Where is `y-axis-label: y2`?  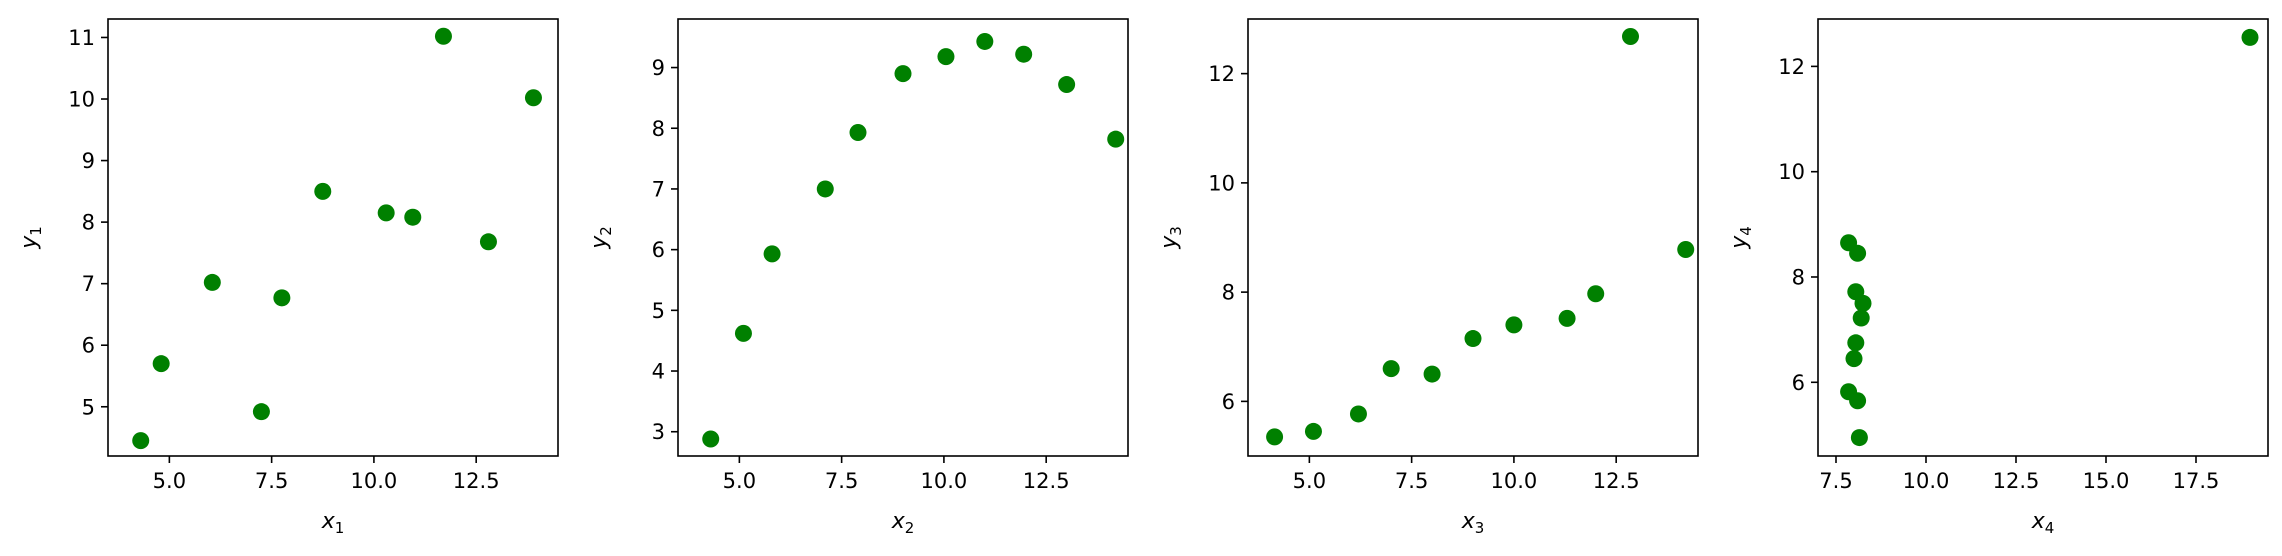 y-axis-label: y2 is located at coordinates (601, 238).